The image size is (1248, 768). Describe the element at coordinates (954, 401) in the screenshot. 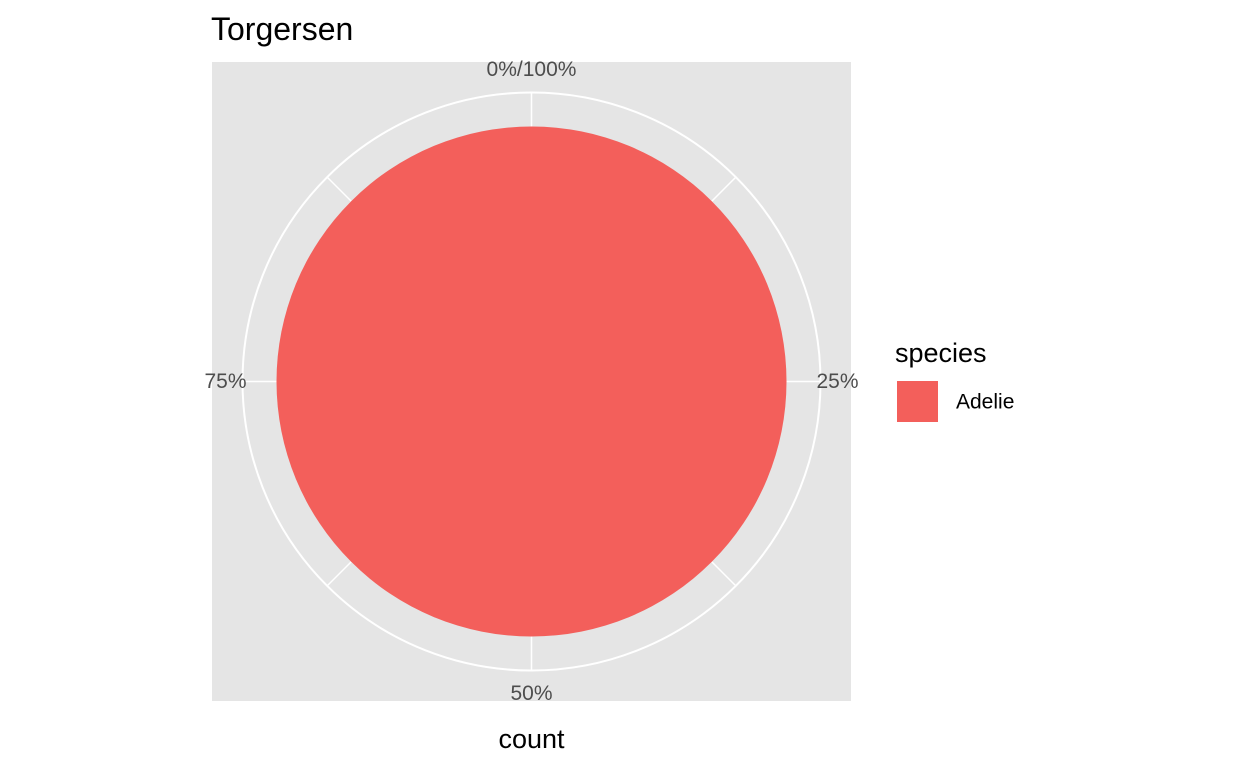

I see `legend-entries: Adelie` at that location.